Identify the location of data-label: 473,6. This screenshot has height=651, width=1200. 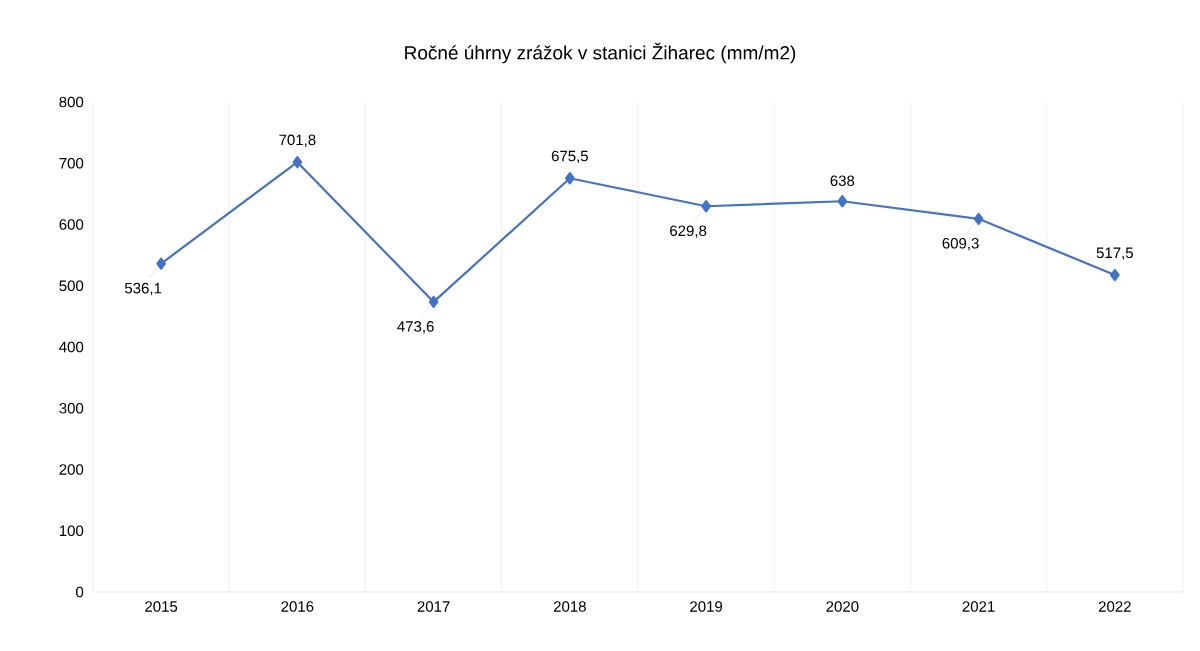
(415, 327).